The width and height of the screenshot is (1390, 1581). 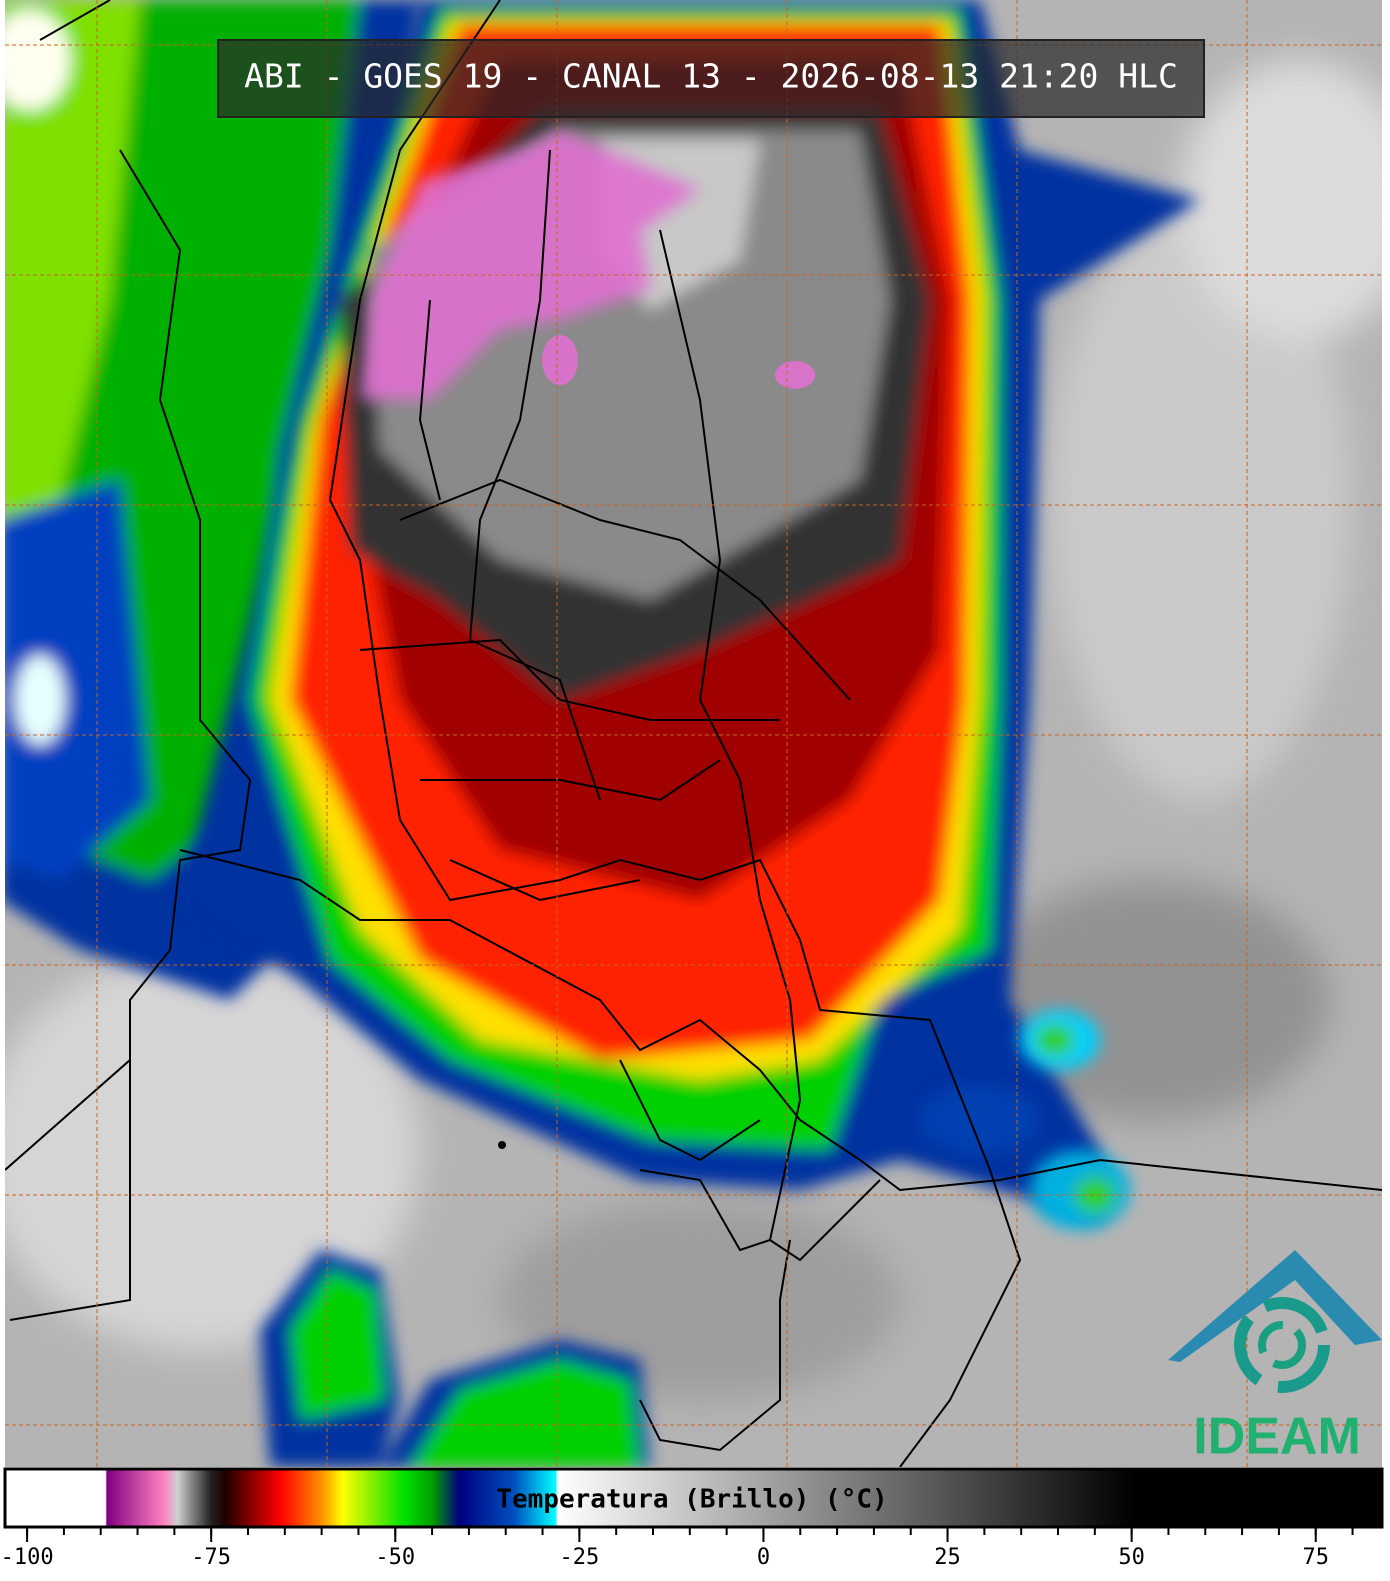 I want to click on colorbar-label: Temperatura (Brillo) (°C), so click(x=691, y=1500).